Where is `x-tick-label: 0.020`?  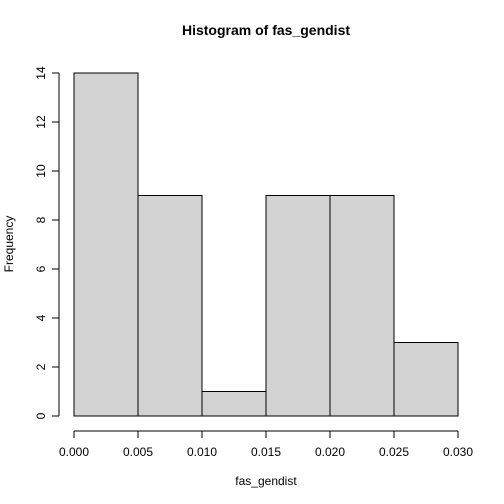 x-tick-label: 0.020 is located at coordinates (330, 452).